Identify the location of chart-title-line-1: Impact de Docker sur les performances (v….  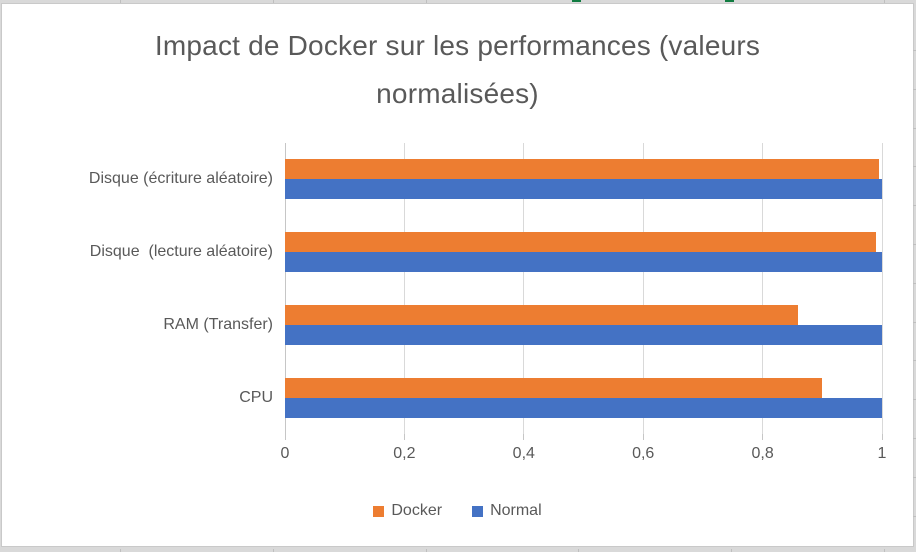
(457, 45).